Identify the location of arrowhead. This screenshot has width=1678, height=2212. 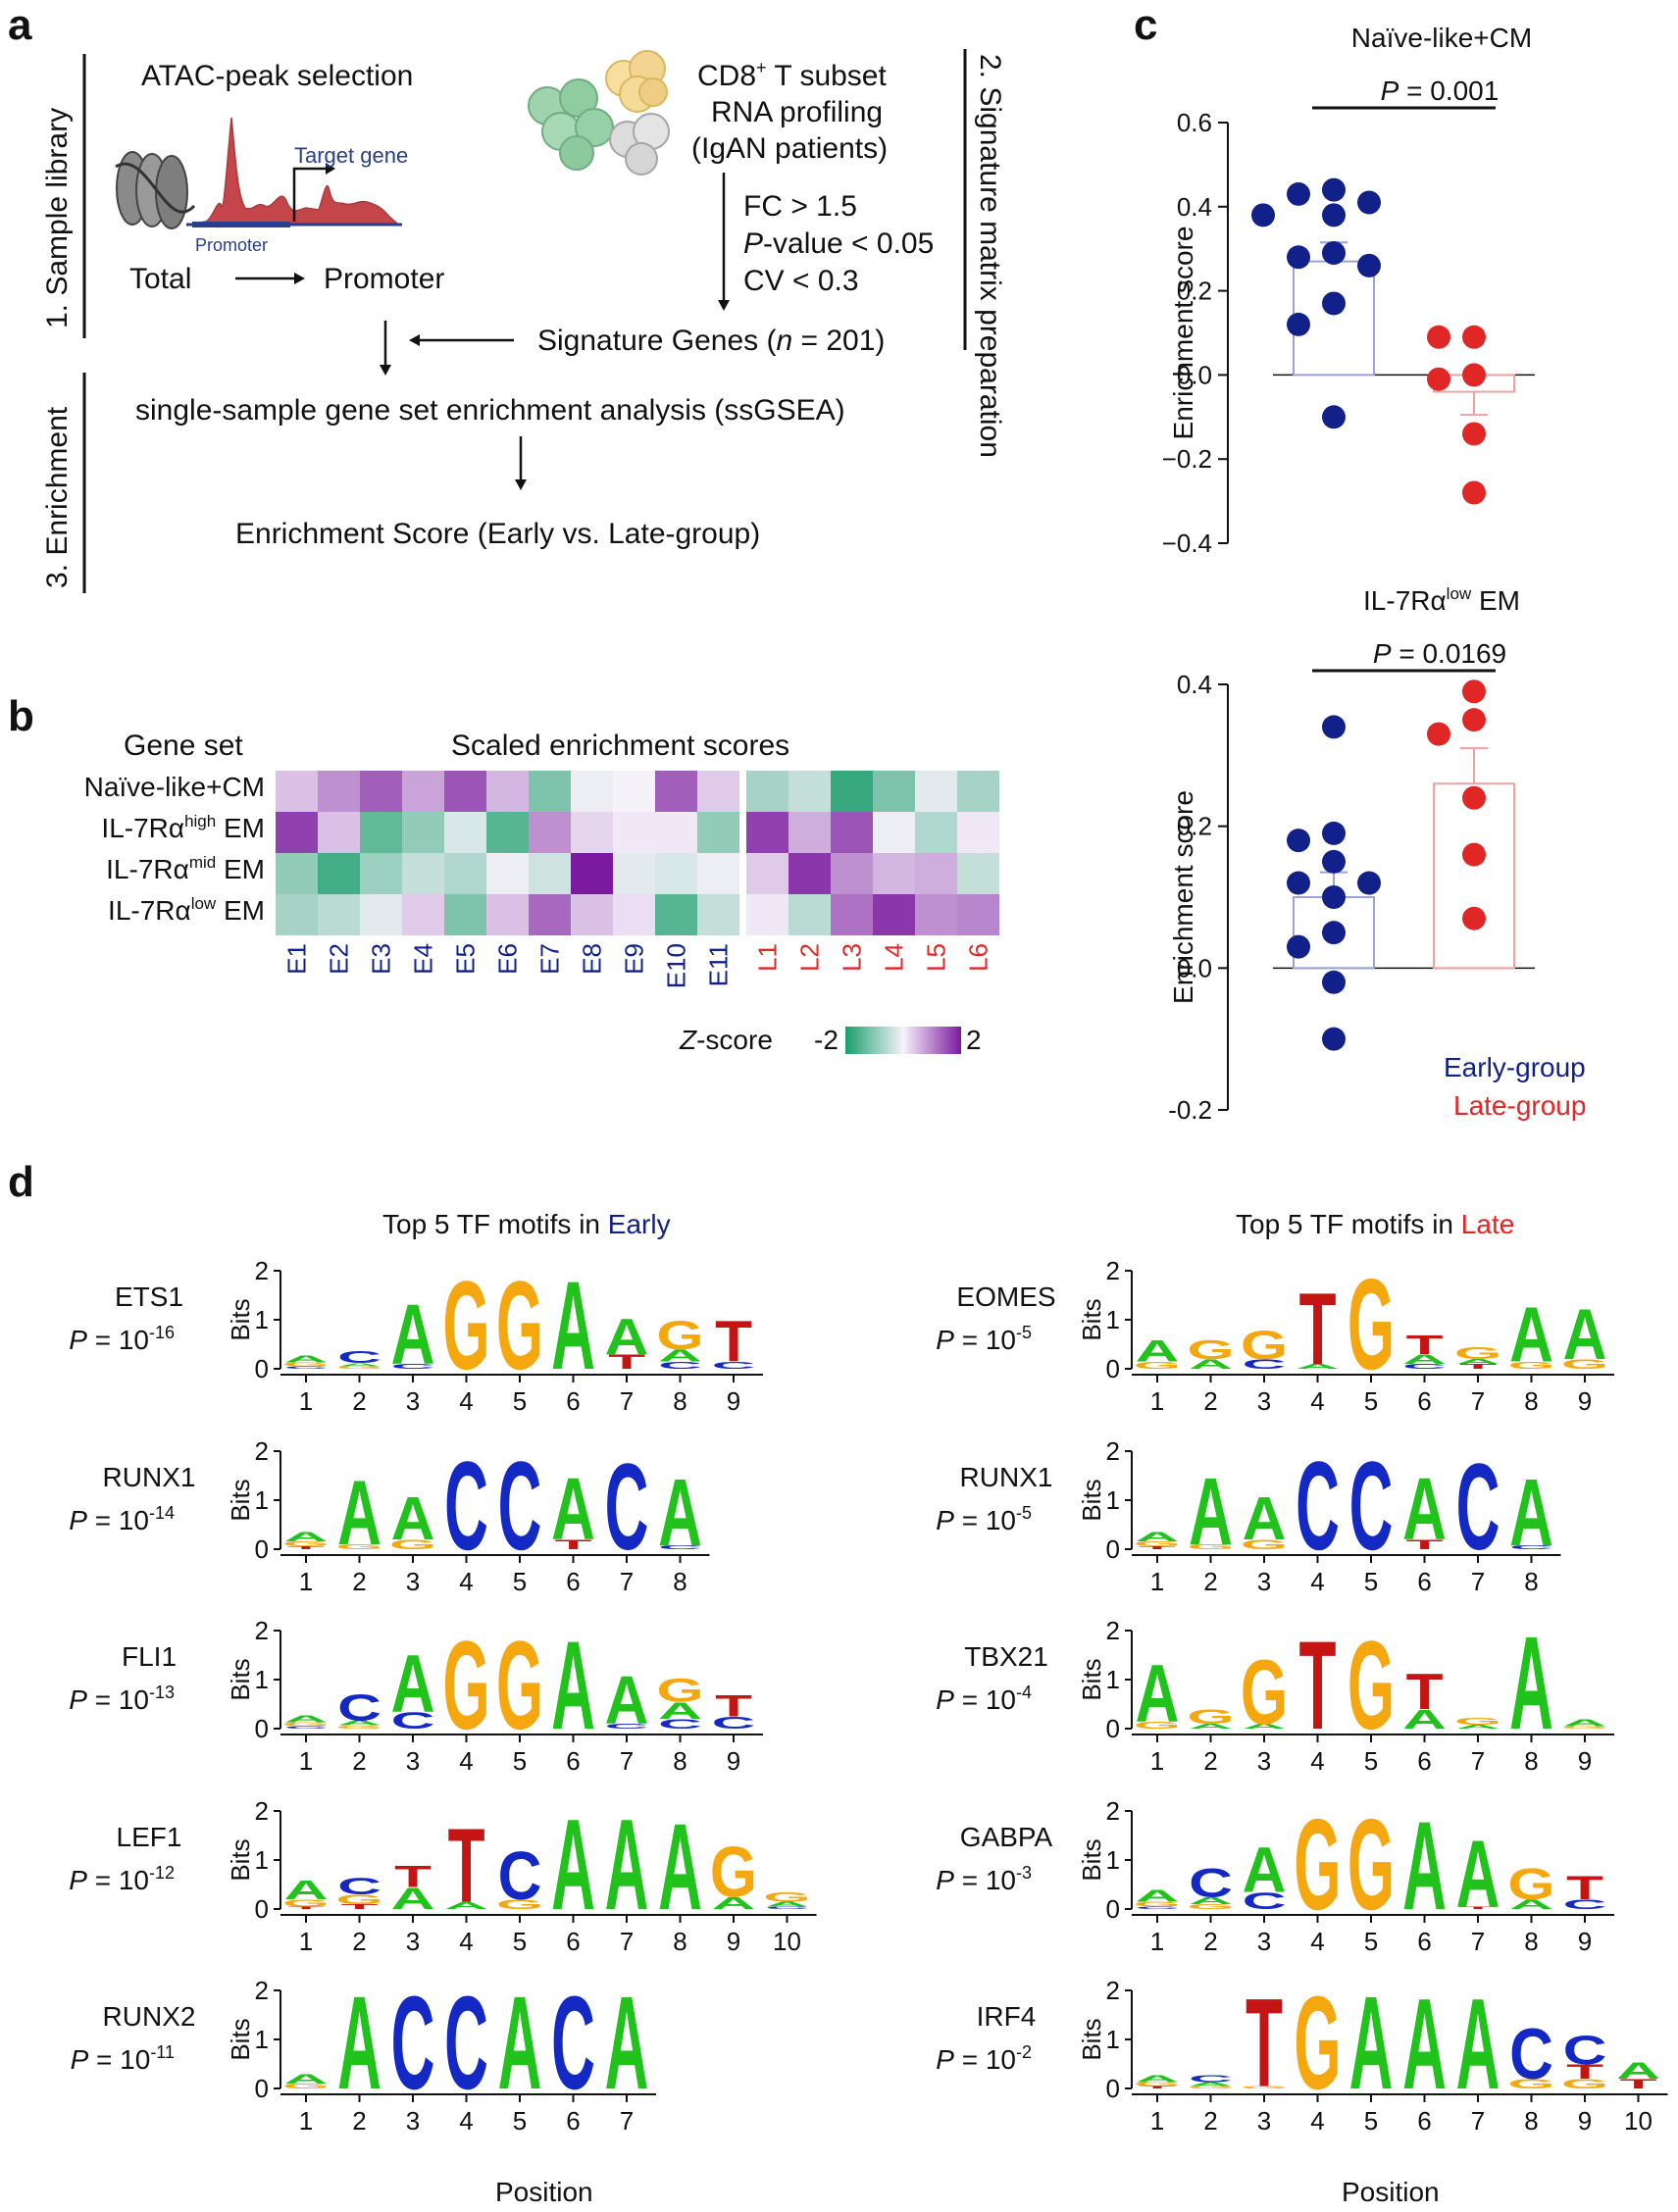
(414, 340).